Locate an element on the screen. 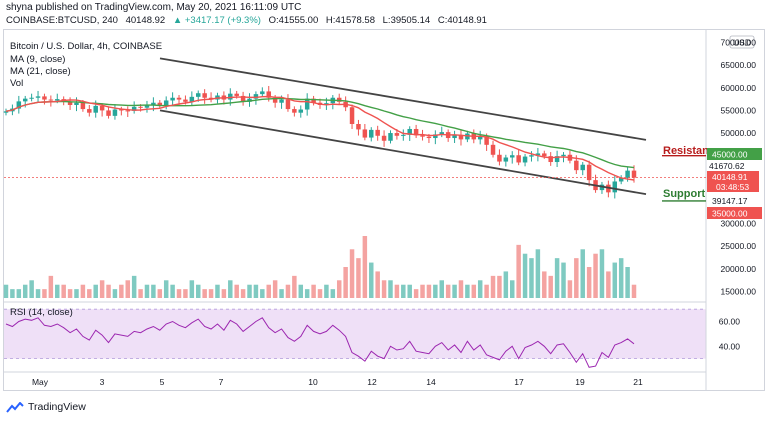  countdown-tag-value: 03:48:53 is located at coordinates (732, 187).